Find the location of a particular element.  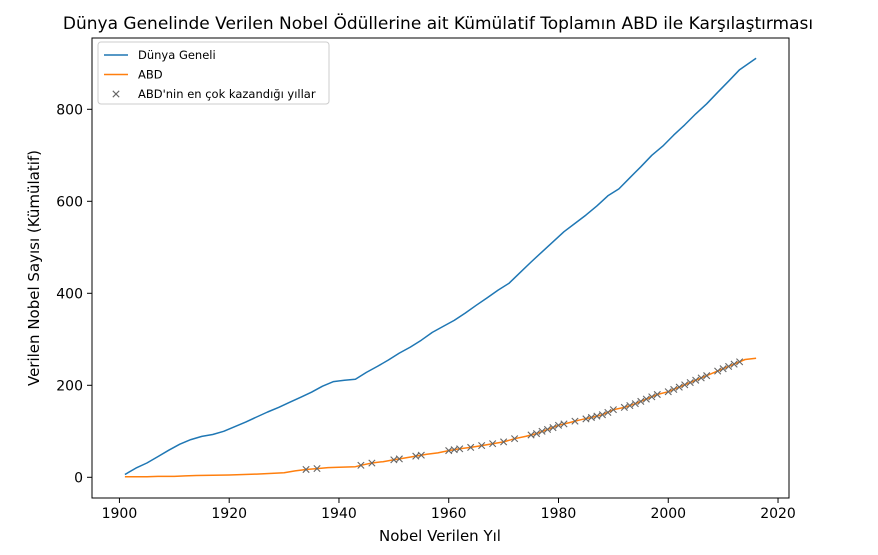

legend-item: ABD'nin en çok kazandığı yıllar is located at coordinates (214, 94).